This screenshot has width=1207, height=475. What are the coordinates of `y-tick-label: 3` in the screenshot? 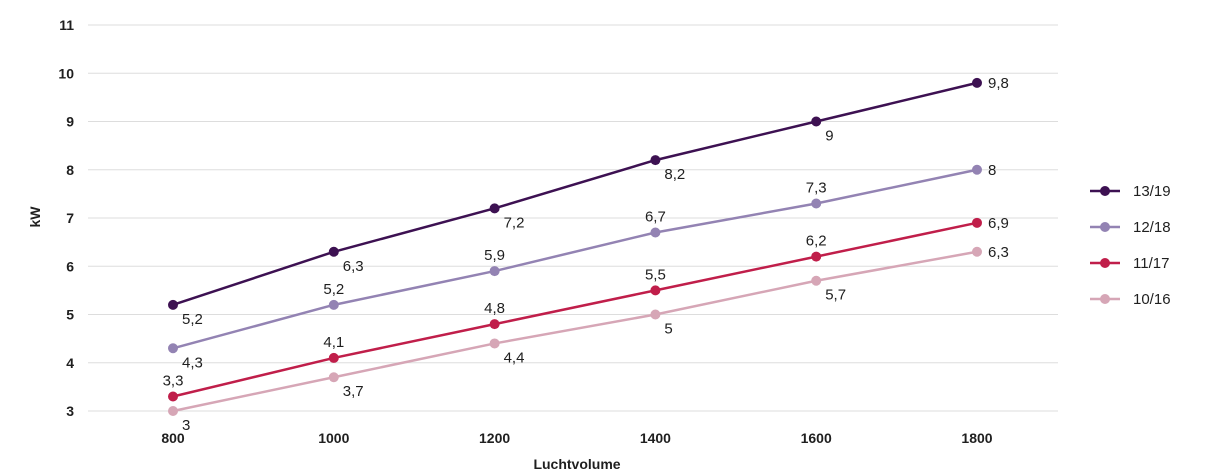 It's located at (70, 411).